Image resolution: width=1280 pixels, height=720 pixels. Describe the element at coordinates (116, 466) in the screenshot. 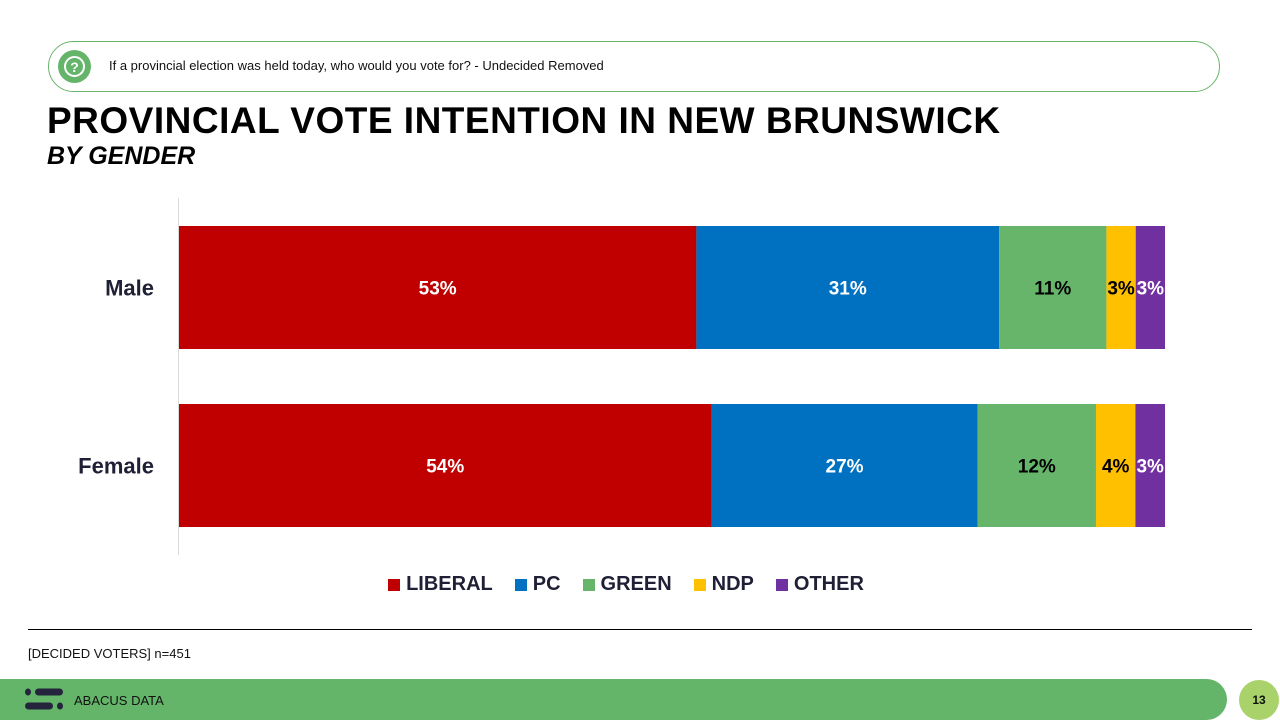

I see `category-label: Female` at that location.